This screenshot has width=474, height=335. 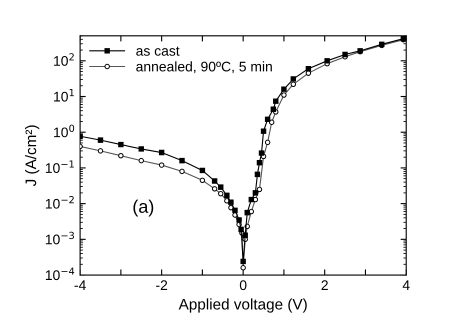 What do you see at coordinates (64, 59) in the screenshot?
I see `y-tick-label: 10$^{2}$` at bounding box center [64, 59].